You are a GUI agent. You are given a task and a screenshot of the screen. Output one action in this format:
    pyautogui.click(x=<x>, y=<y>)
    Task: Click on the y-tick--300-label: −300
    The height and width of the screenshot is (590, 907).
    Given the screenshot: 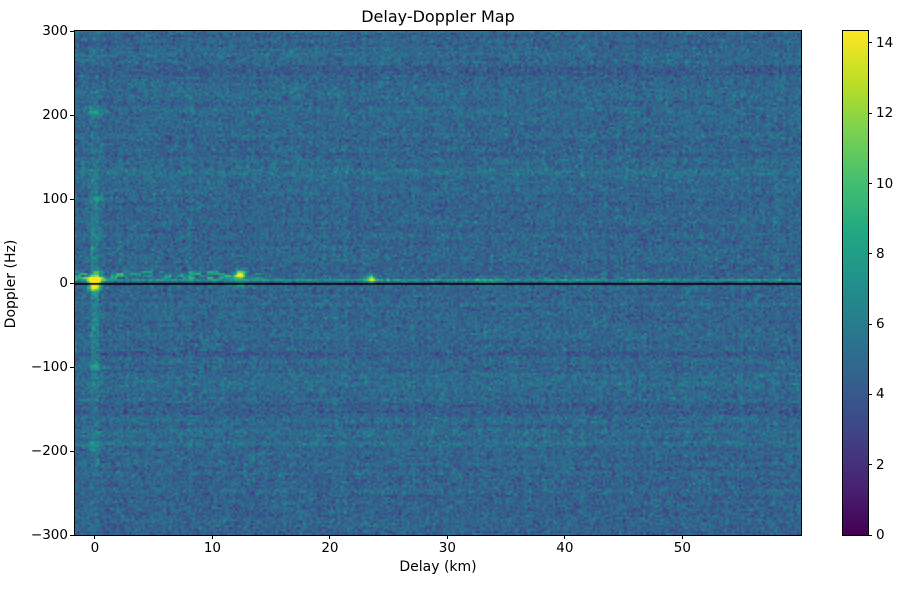 What is the action you would take?
    pyautogui.click(x=49, y=535)
    